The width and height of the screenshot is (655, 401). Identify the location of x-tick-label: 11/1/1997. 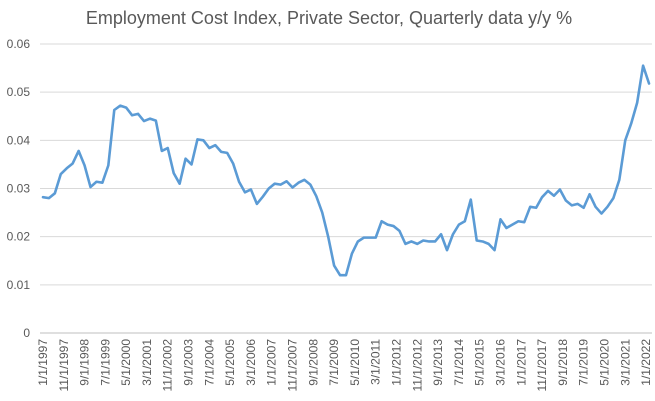
(64, 365).